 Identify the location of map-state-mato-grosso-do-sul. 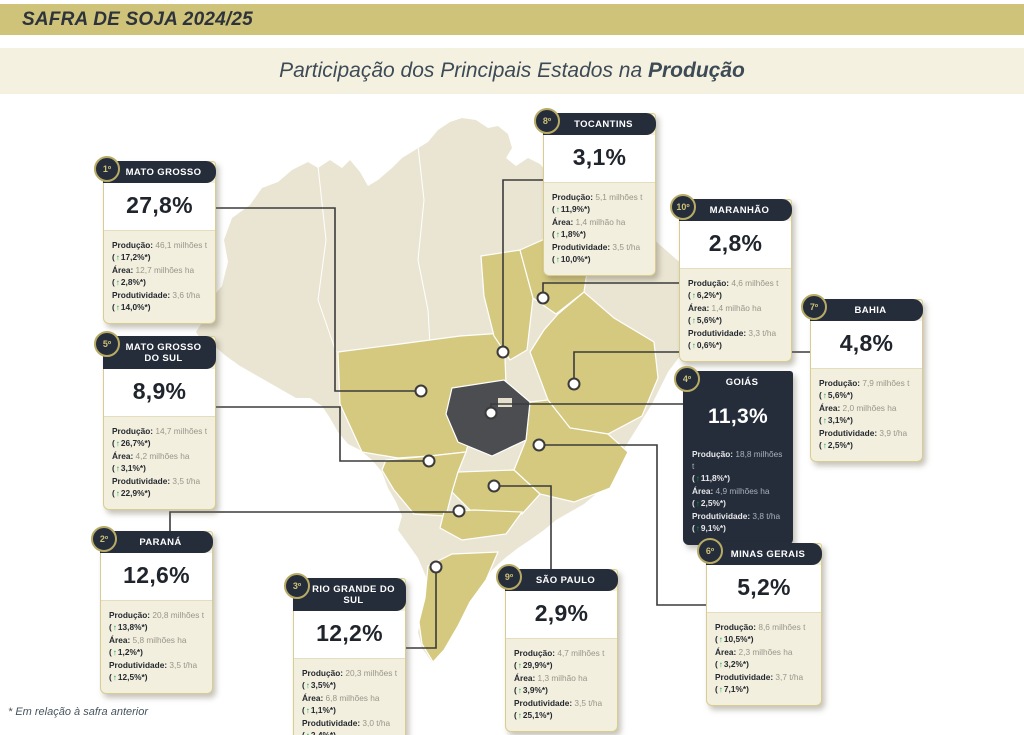
(424, 484).